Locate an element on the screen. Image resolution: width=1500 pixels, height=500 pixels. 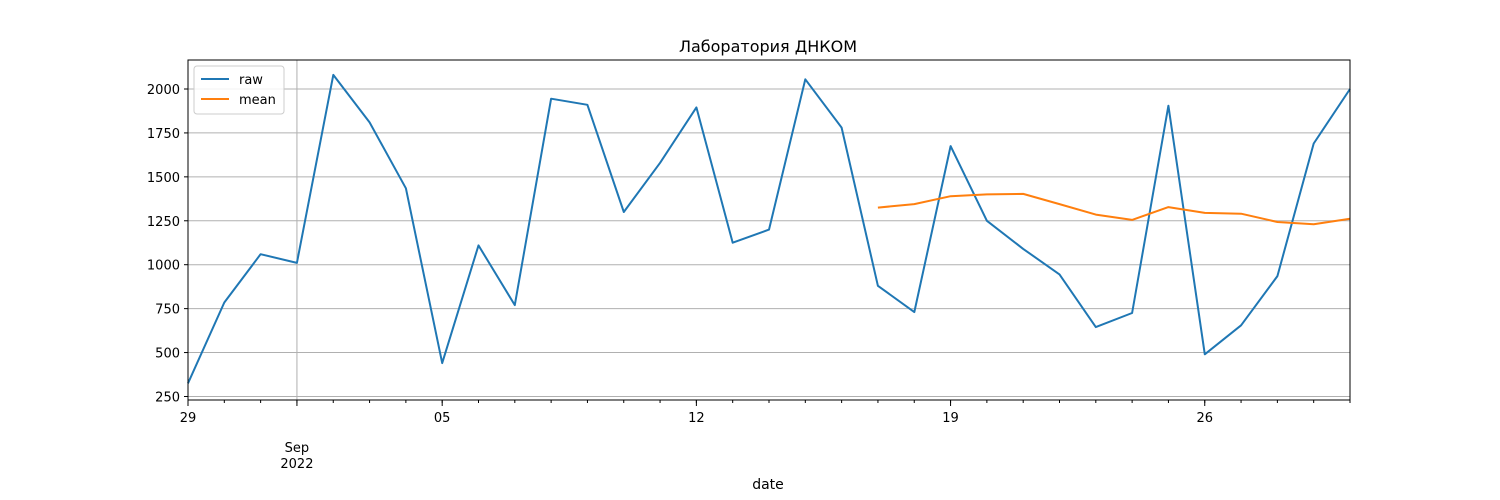
chart-title: Лаборатория ДНКОМ is located at coordinates (768, 46).